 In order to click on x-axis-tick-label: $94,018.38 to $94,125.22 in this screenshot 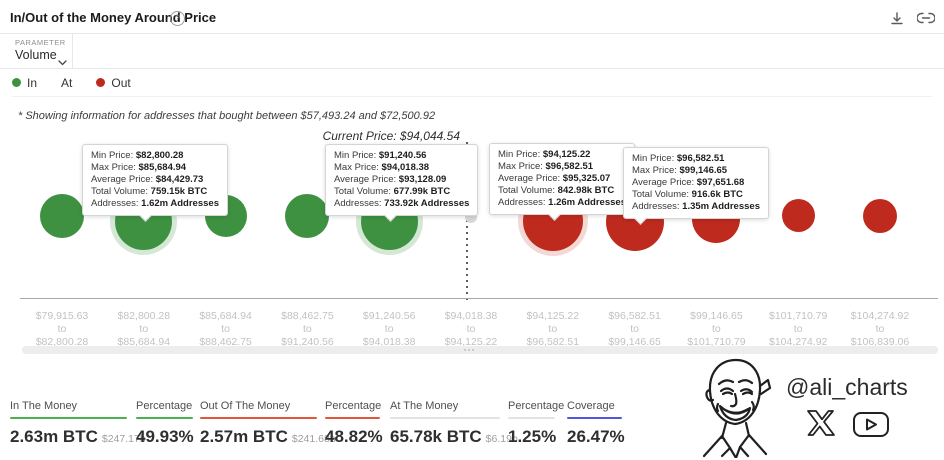, I will do `click(471, 329)`.